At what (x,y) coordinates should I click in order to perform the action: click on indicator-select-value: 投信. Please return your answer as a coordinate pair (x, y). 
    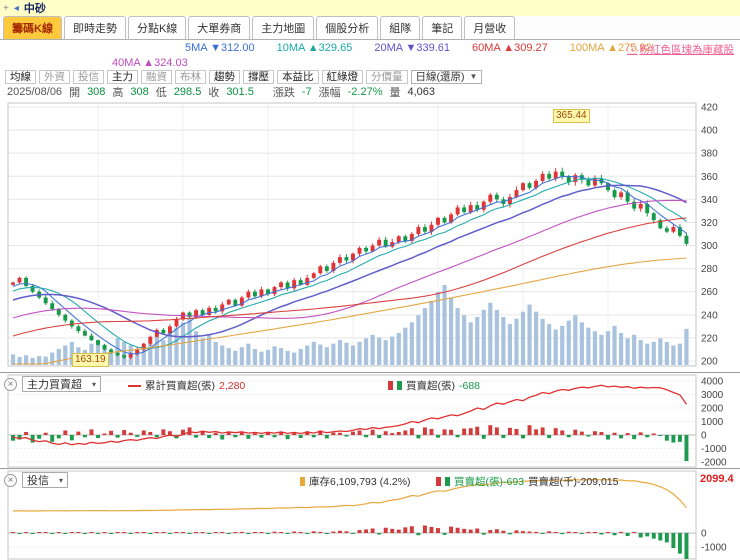
    Looking at the image, I should click on (38, 481).